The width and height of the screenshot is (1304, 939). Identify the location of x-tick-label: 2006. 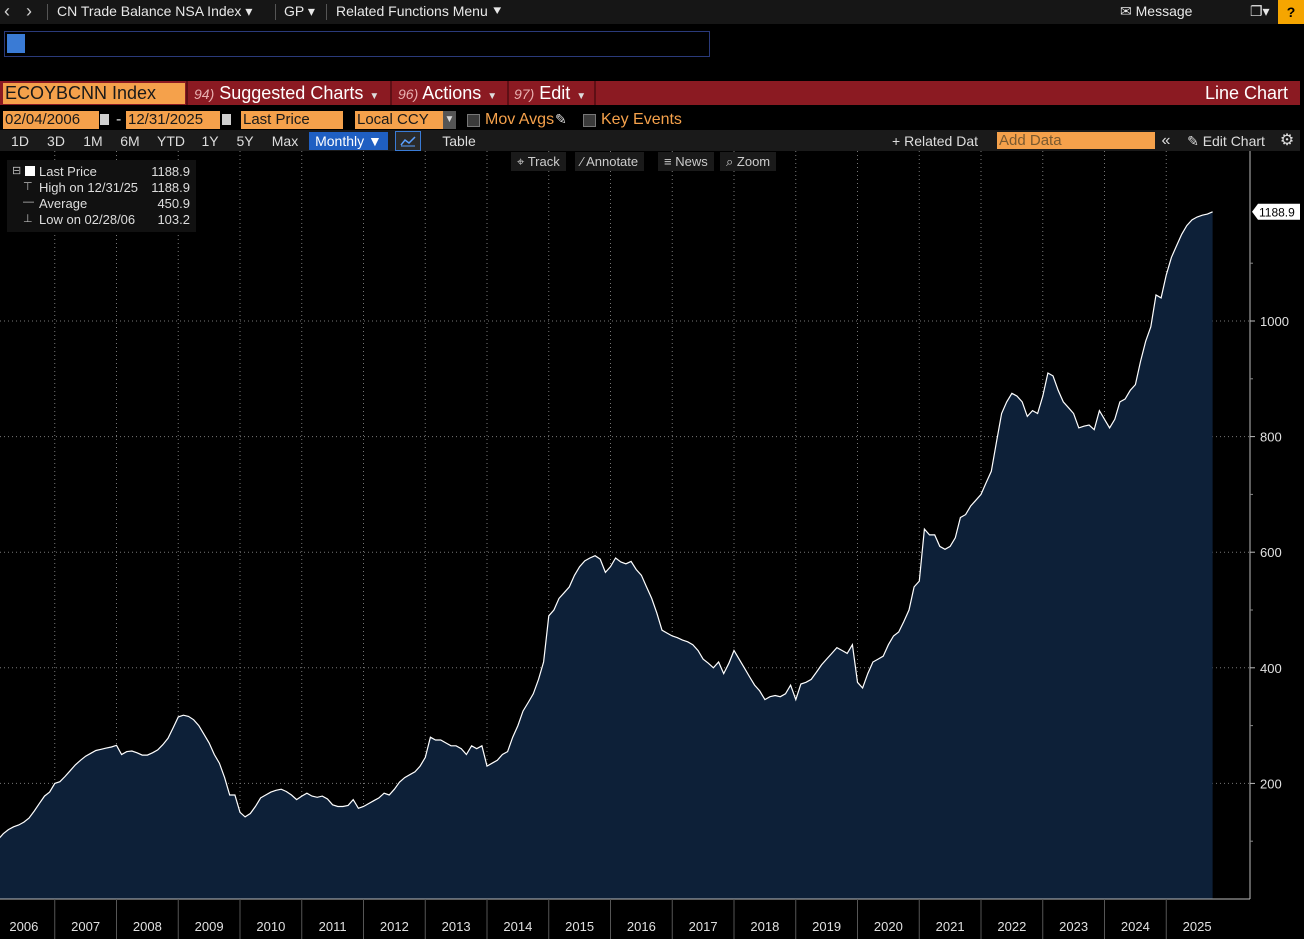
(23, 926).